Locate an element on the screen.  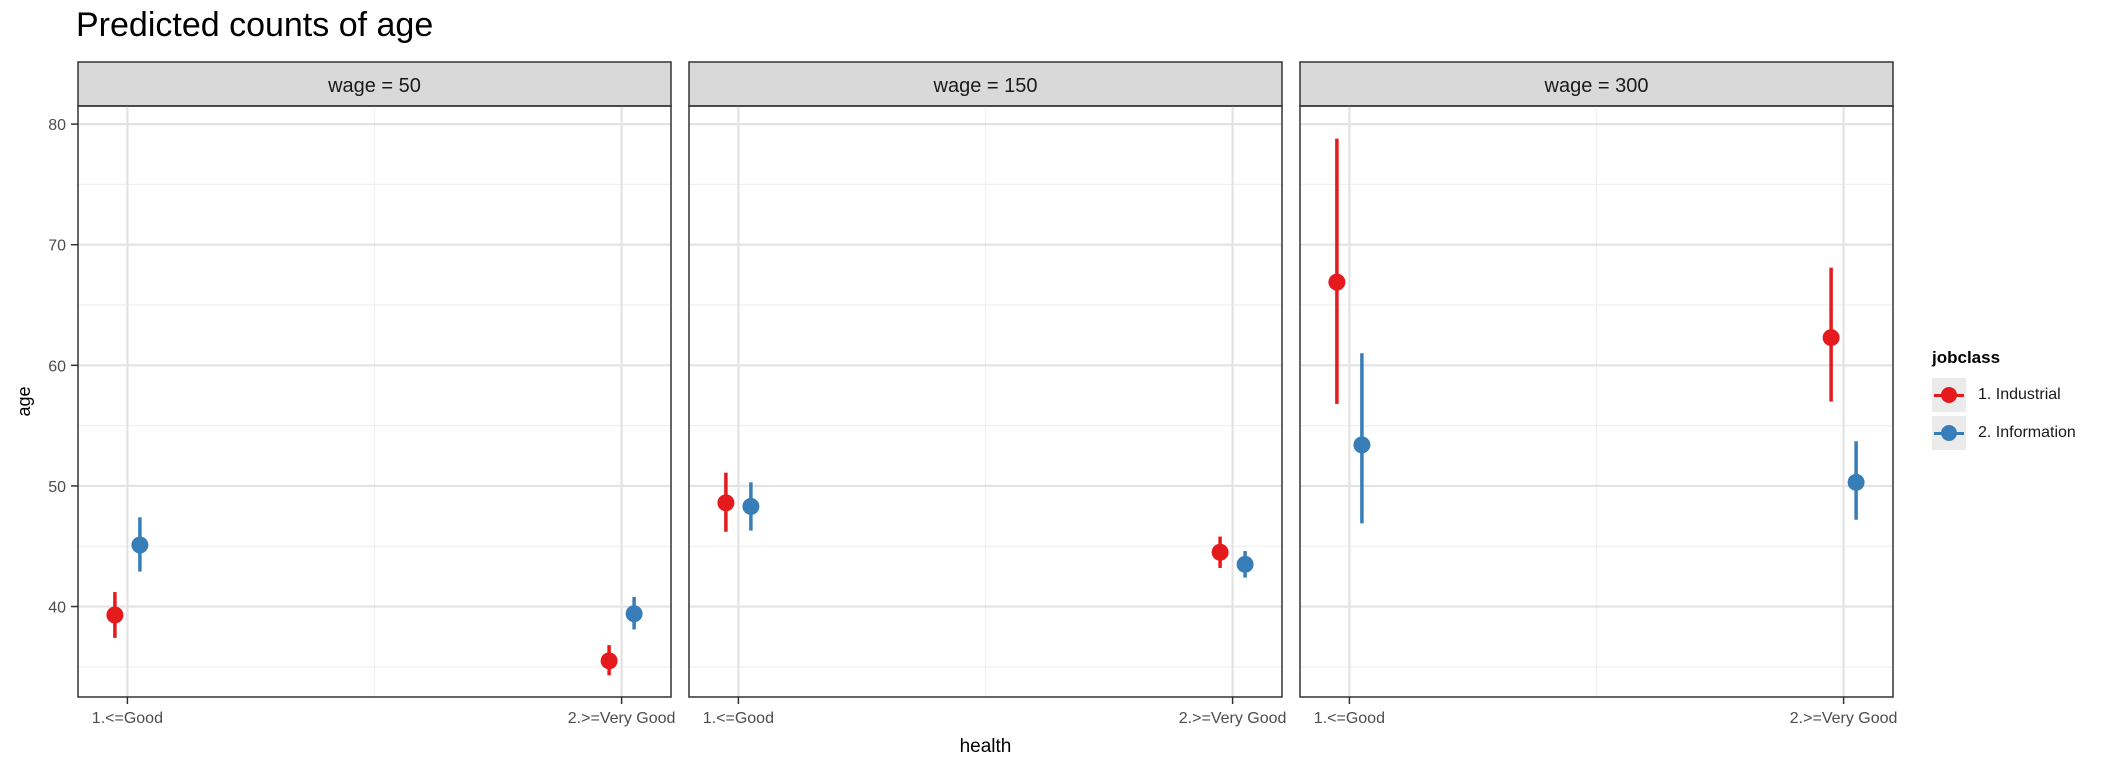
facet-strip-label: wage = 300 is located at coordinates (1596, 86).